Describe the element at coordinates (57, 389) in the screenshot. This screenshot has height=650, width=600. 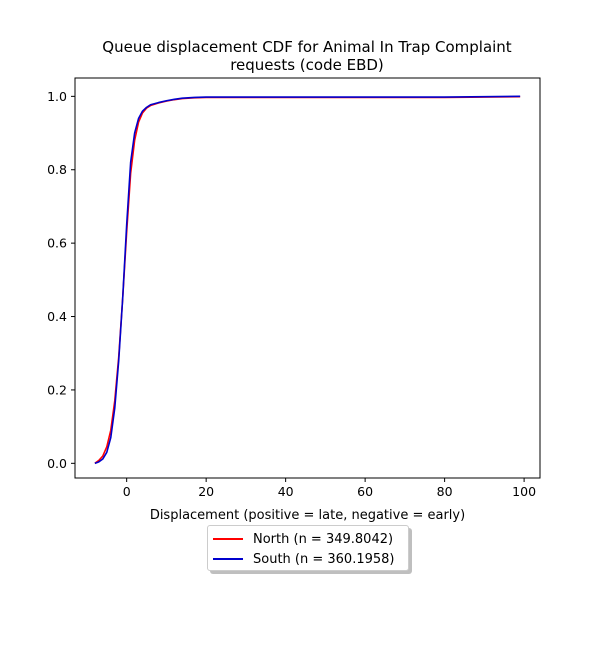
I see `y-tick-label: 0.2` at that location.